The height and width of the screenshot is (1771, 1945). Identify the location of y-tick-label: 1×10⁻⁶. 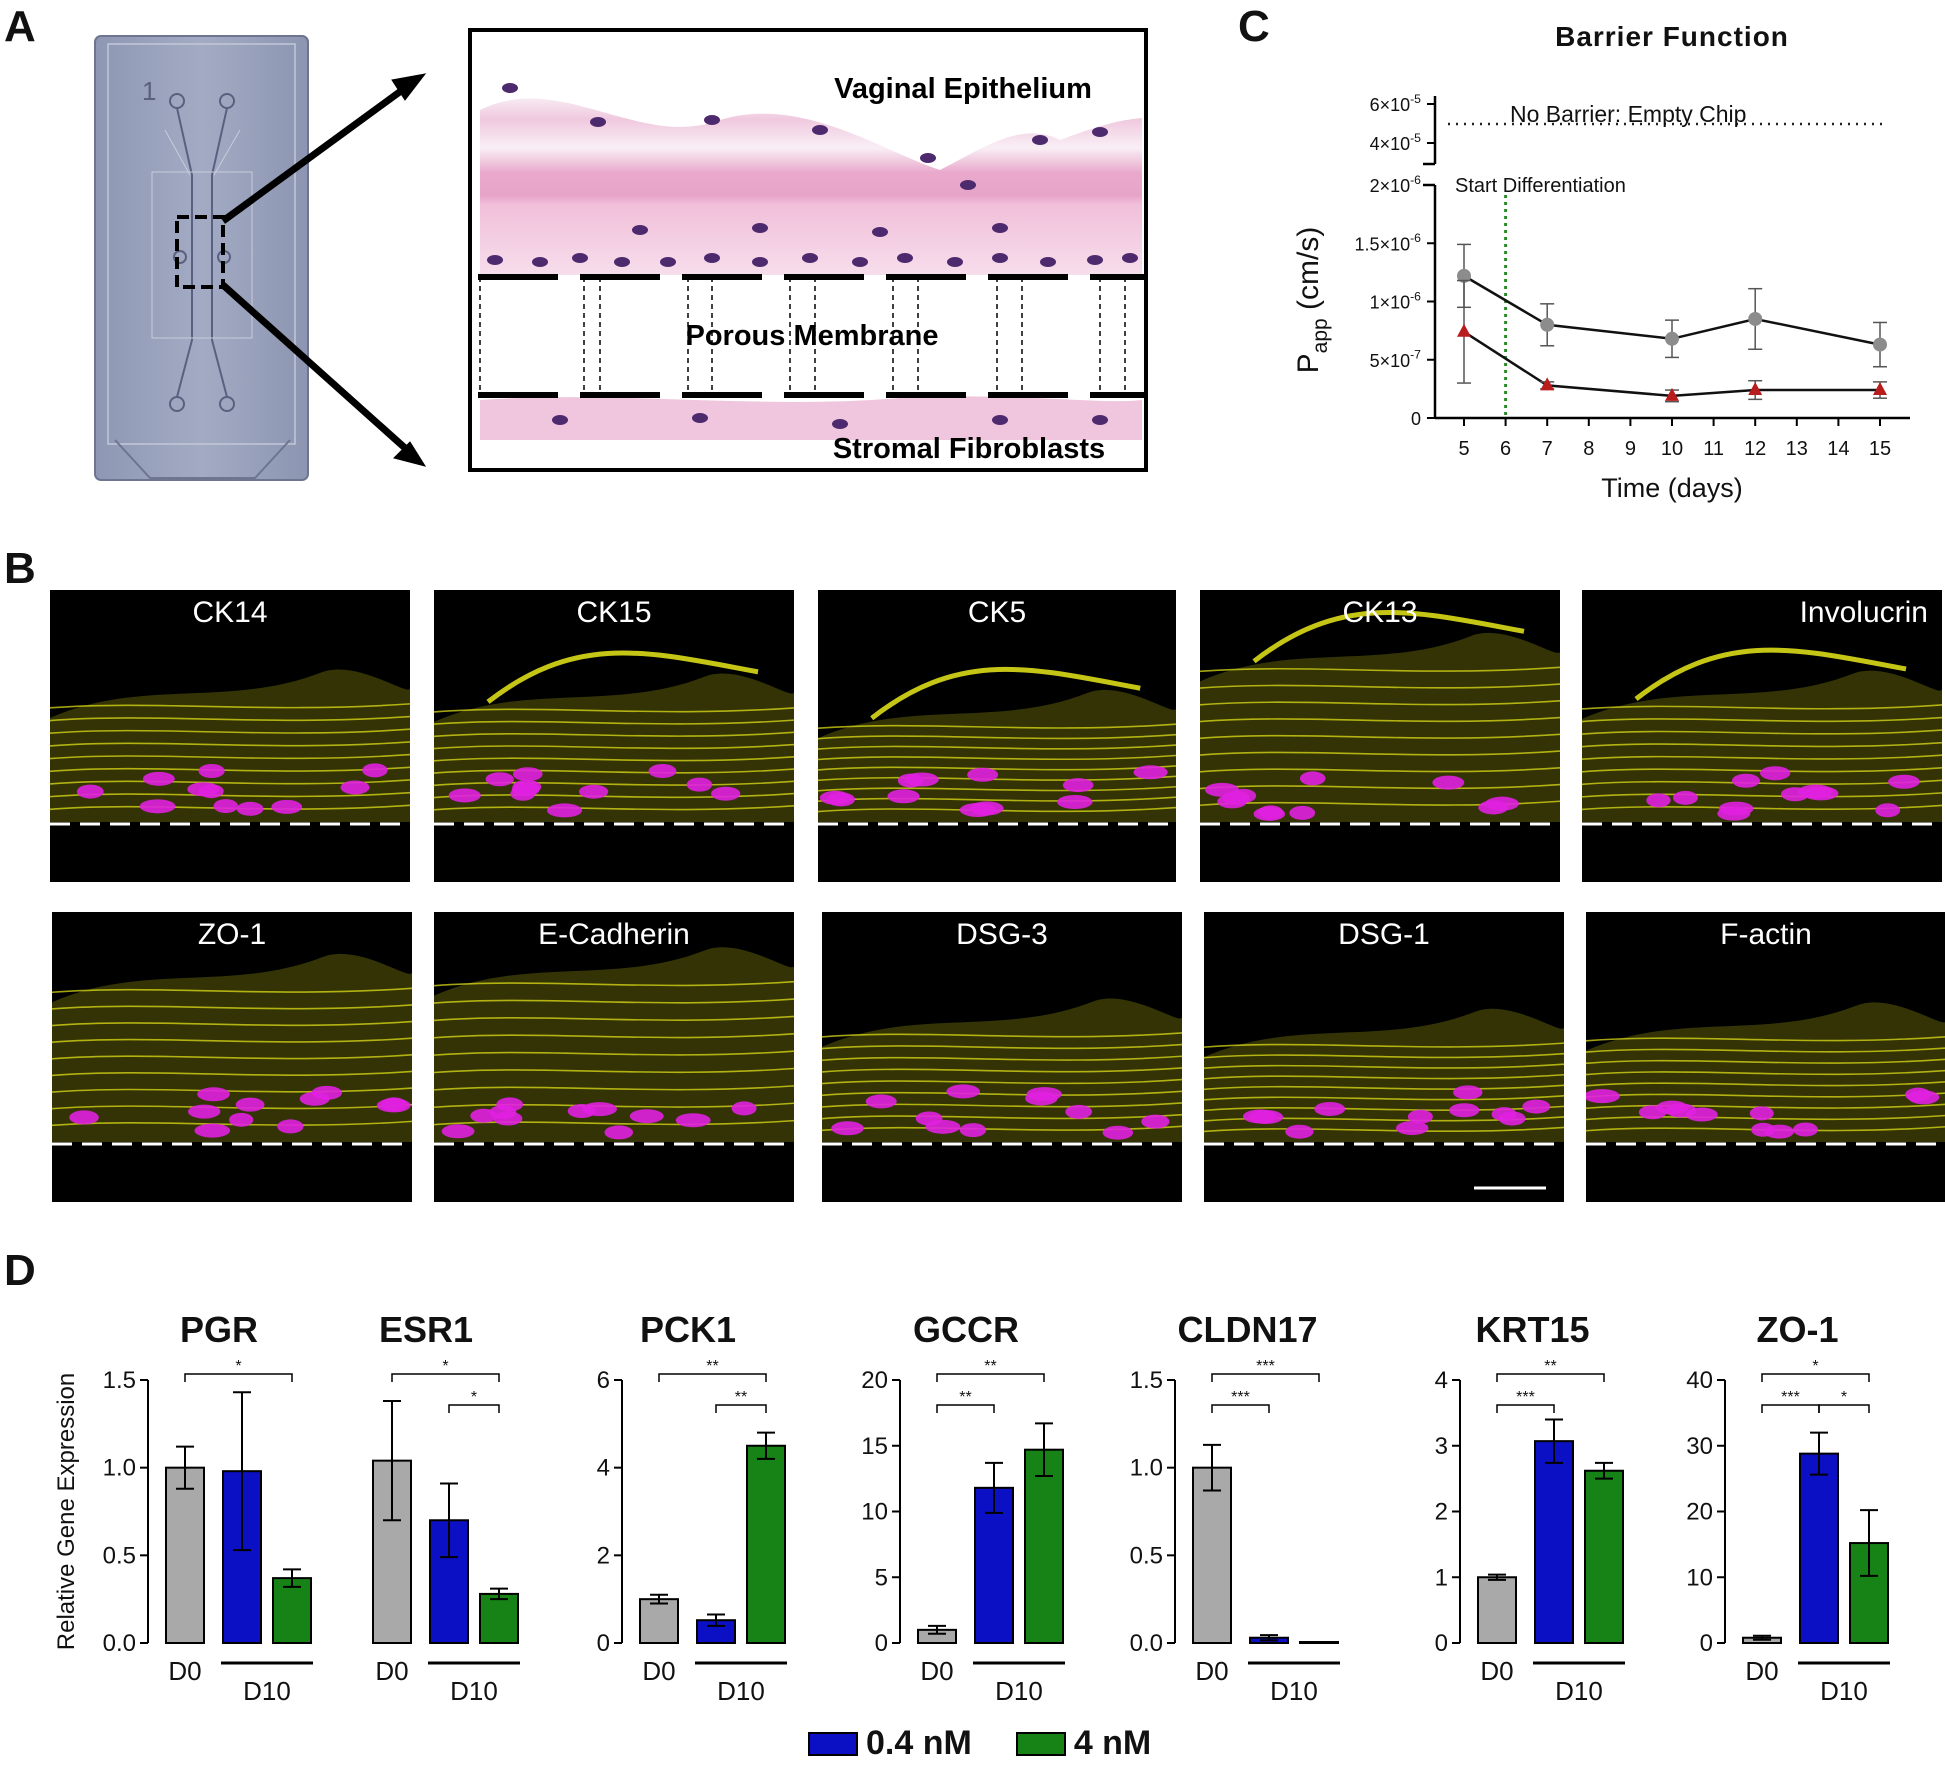
(1396, 300).